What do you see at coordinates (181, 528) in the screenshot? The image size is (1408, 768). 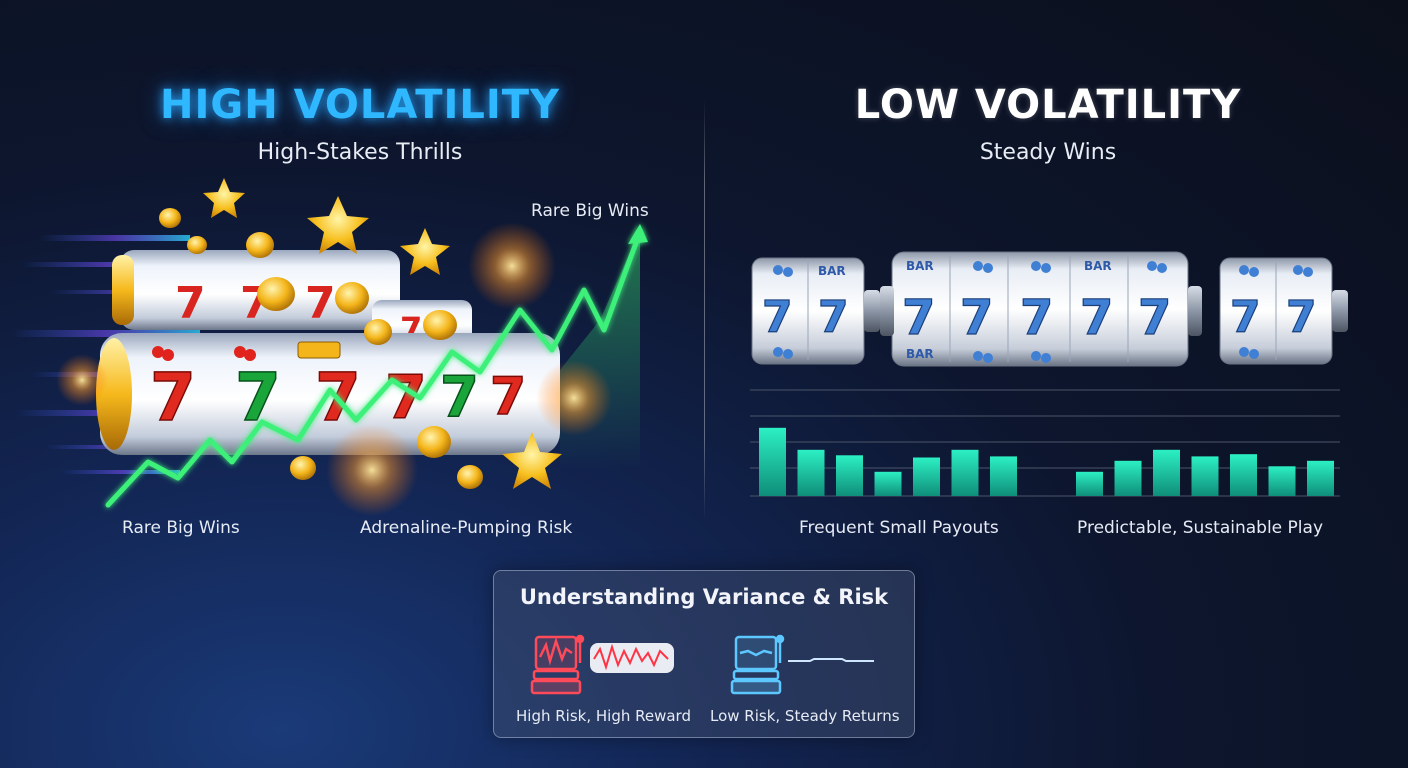 I see `bottom-left-label: Rare Big Wins` at bounding box center [181, 528].